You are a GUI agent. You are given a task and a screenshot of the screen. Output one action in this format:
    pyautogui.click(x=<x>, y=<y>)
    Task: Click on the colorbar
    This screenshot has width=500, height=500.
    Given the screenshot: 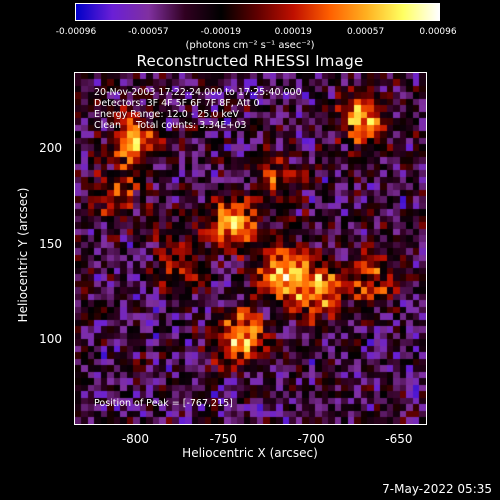 What is the action you would take?
    pyautogui.click(x=257, y=12)
    